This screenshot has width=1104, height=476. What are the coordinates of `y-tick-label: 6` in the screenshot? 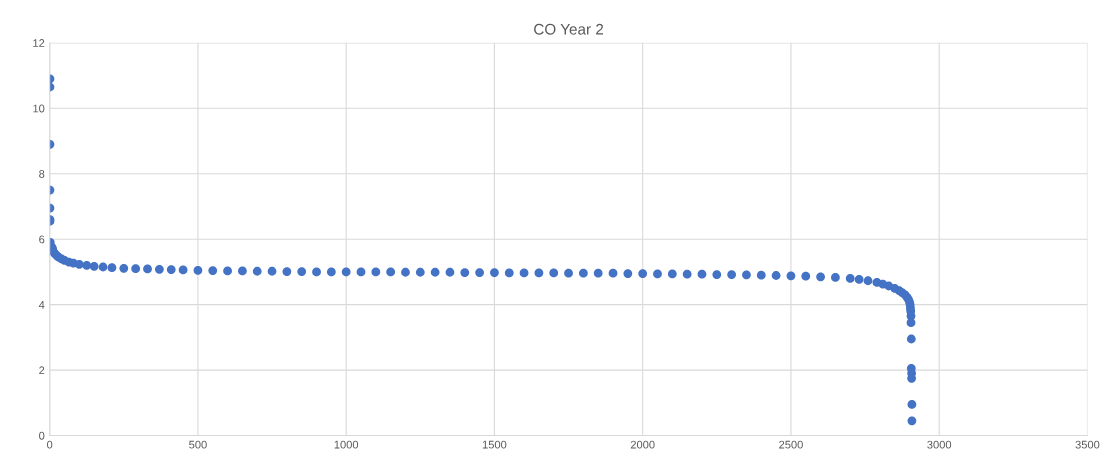 It's located at (42, 239).